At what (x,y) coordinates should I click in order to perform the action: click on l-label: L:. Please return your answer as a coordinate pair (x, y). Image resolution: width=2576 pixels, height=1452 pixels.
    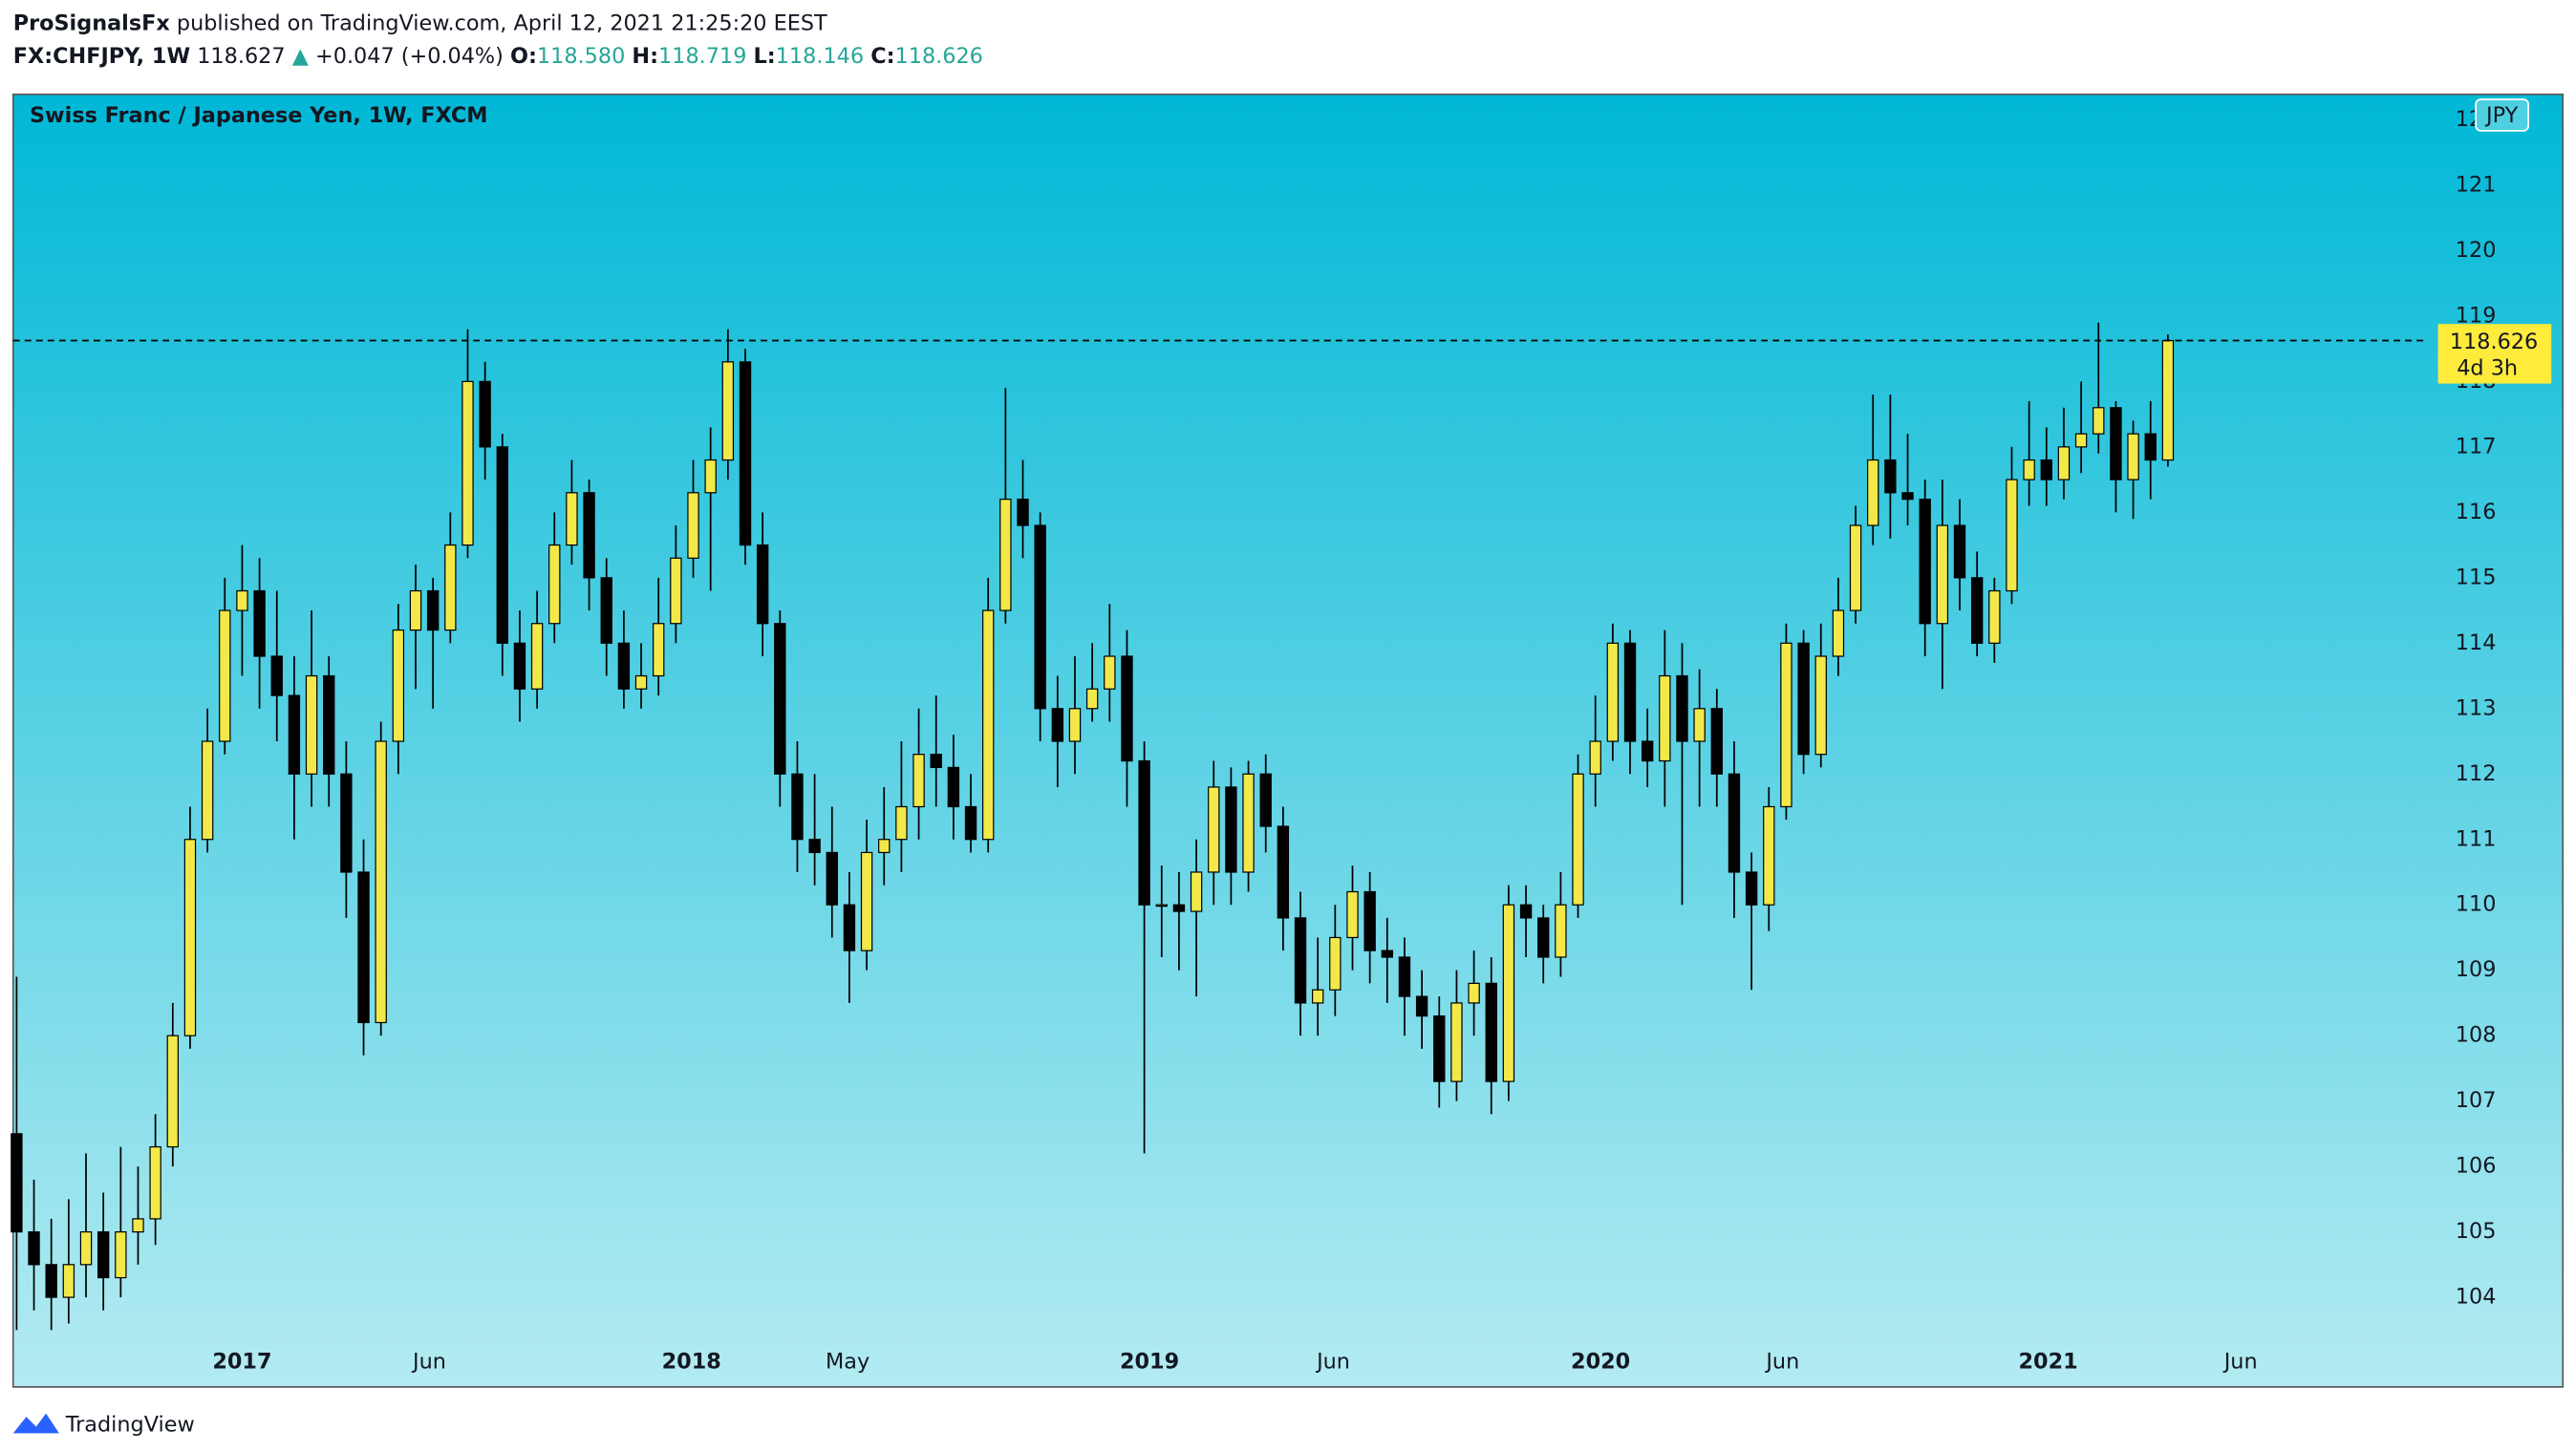
    Looking at the image, I should click on (765, 55).